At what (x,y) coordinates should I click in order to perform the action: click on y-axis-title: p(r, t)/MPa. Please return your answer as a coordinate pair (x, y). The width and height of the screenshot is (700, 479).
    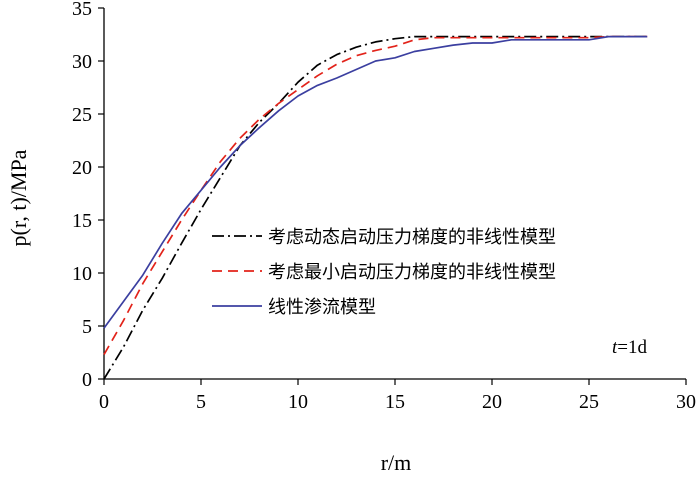
    Looking at the image, I should click on (18, 197).